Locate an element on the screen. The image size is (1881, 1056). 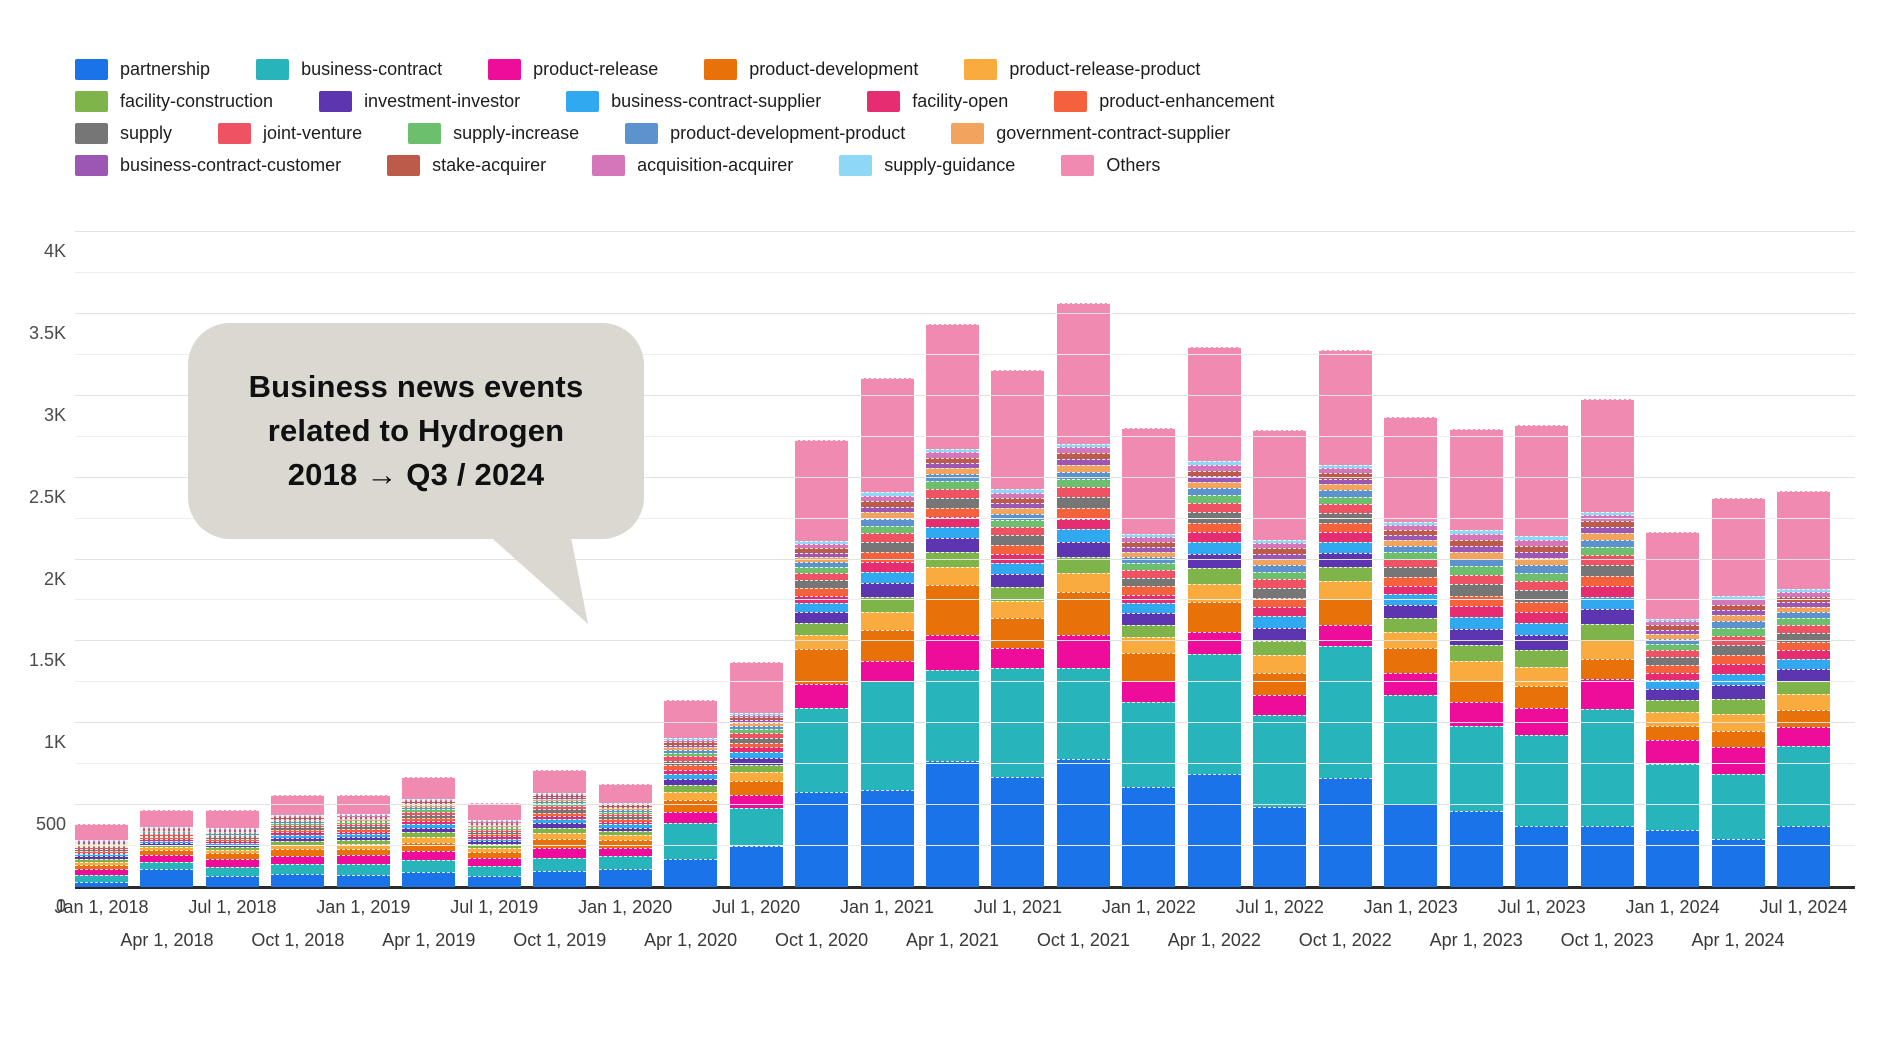
stacked-bar-Oct-1-2021 is located at coordinates (1083, 594).